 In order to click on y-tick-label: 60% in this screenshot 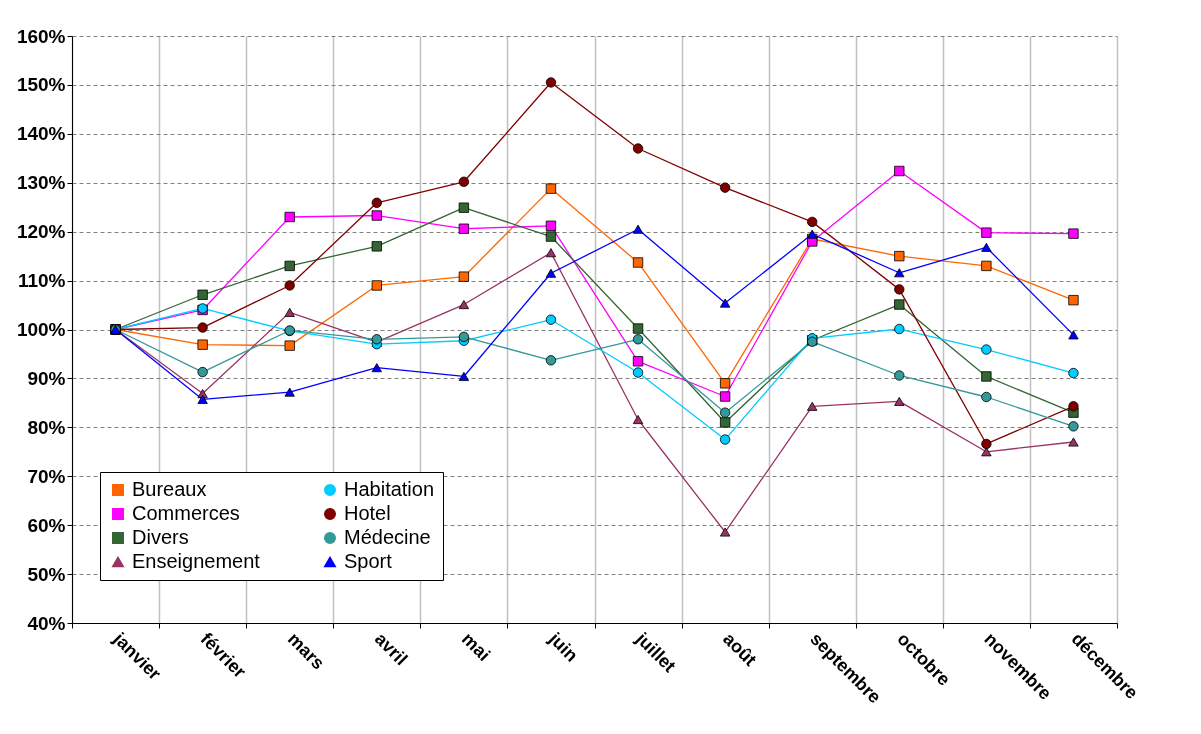, I will do `click(46, 525)`.